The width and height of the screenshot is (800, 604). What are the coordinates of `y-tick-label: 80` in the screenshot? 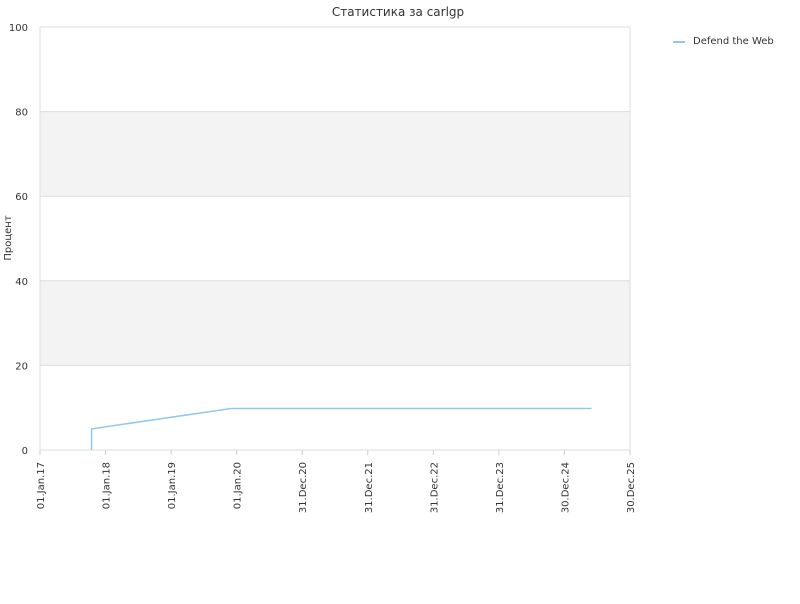 It's located at (21, 113).